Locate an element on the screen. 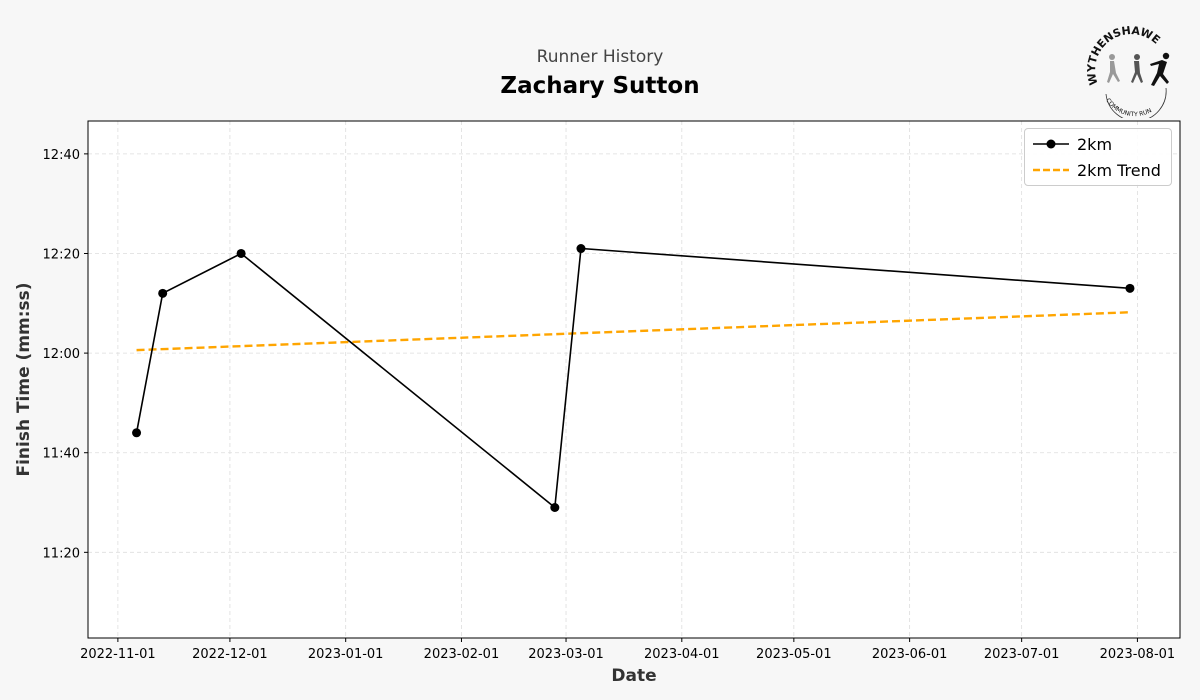 The image size is (1200, 700). x-tick-label: 2023-05-01 is located at coordinates (794, 654).